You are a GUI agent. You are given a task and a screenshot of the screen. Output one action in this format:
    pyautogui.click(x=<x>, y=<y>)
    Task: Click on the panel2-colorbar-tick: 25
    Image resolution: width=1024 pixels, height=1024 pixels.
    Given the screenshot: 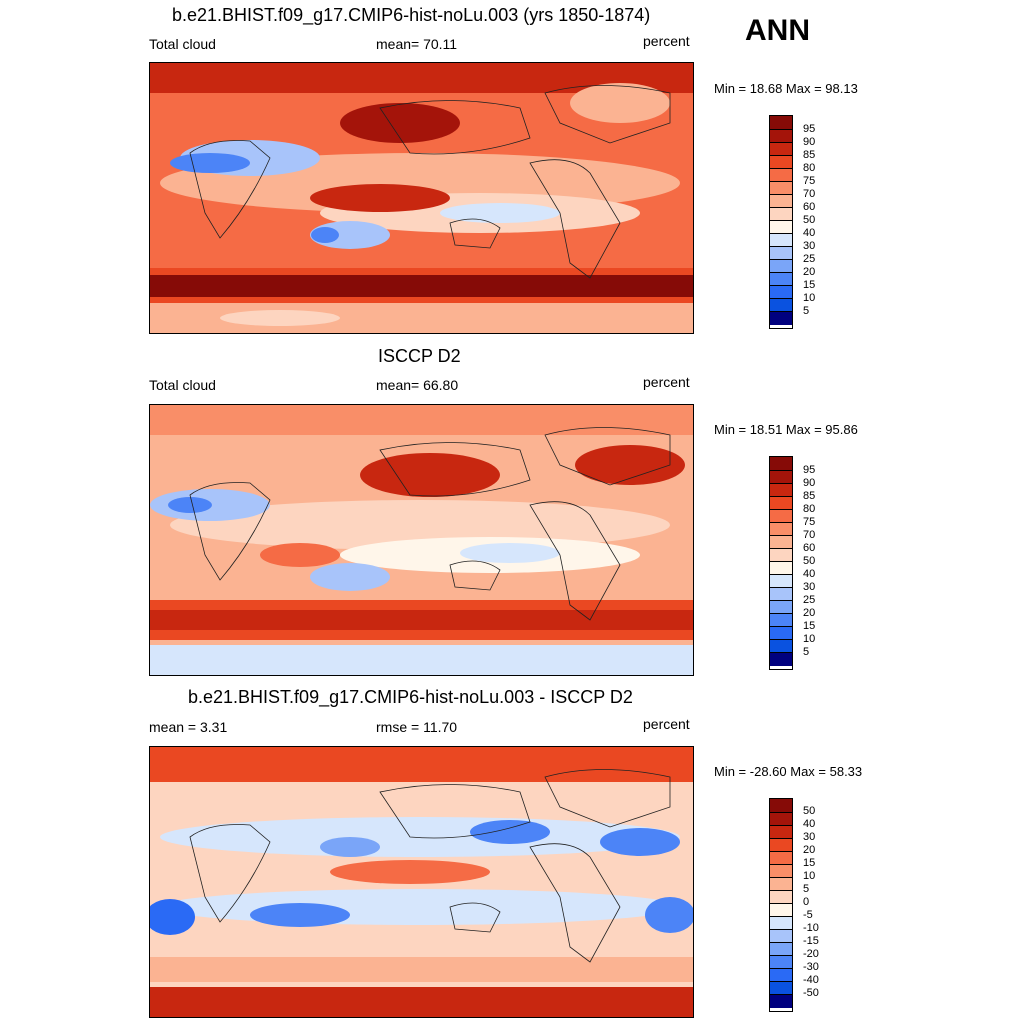 What is the action you would take?
    pyautogui.click(x=809, y=600)
    